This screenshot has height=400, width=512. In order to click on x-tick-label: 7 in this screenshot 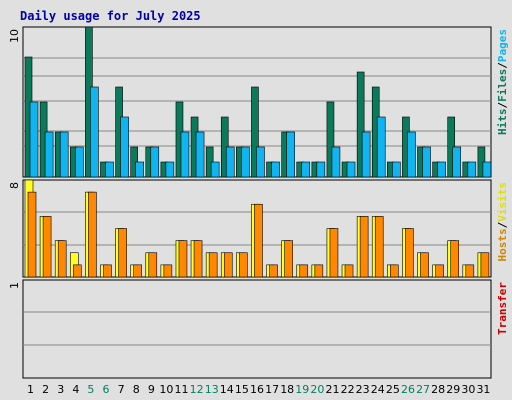, I will do `click(121, 389)`.